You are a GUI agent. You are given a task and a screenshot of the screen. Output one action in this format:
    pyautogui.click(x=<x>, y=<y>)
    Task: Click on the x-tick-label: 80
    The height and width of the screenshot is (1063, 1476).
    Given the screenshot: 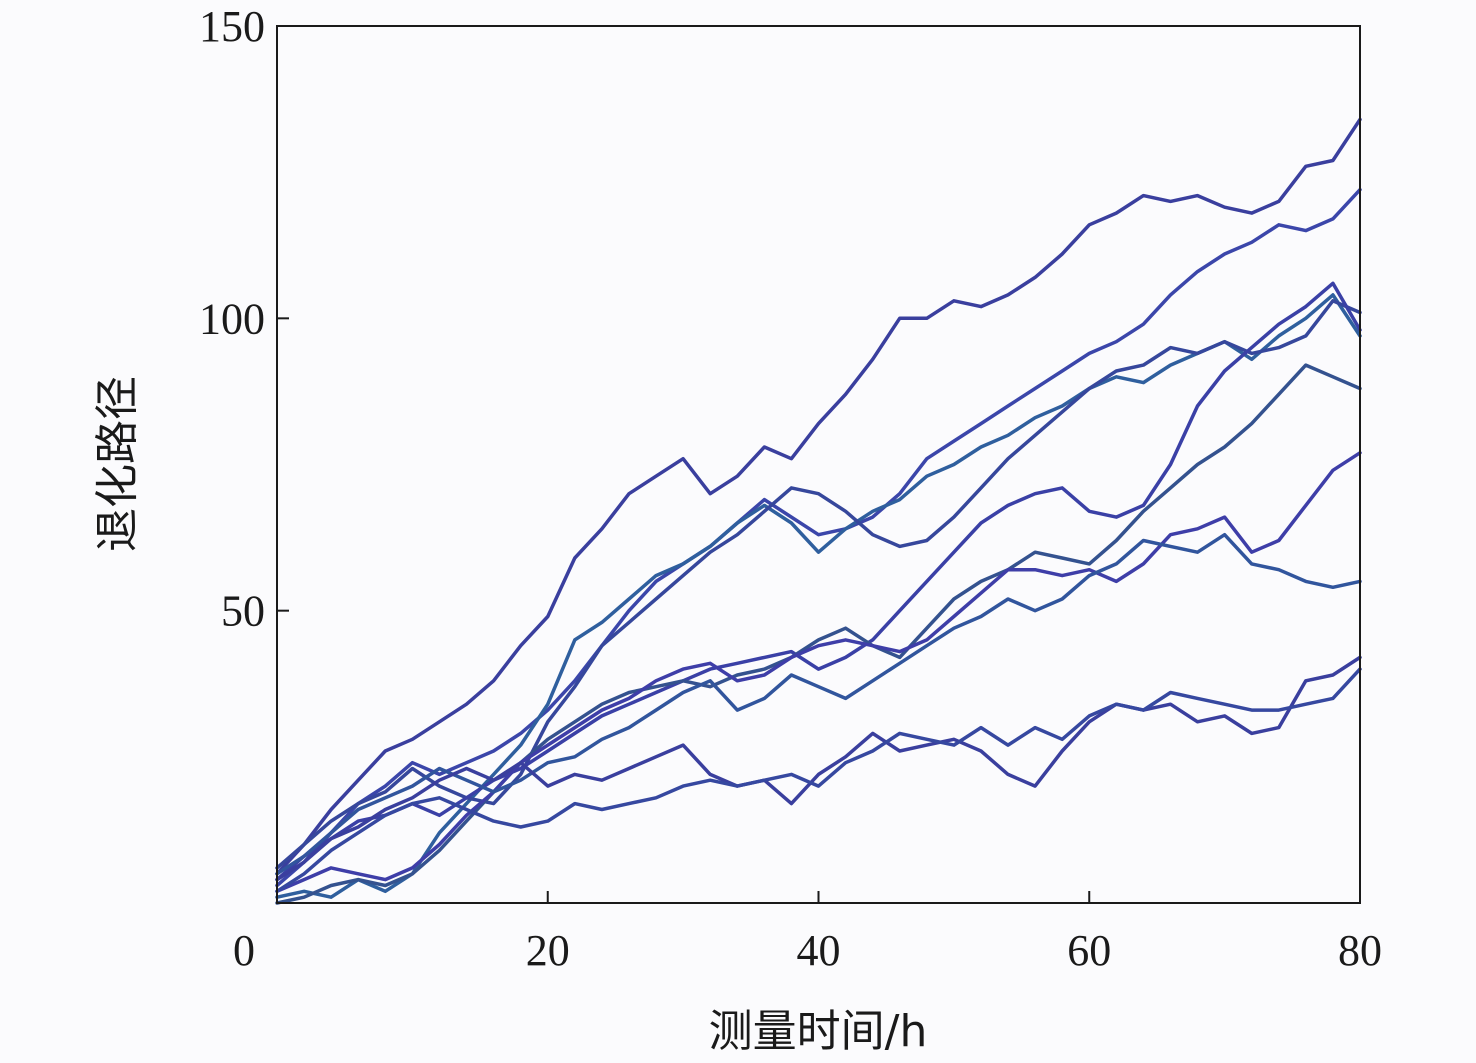 What is the action you would take?
    pyautogui.click(x=1360, y=950)
    